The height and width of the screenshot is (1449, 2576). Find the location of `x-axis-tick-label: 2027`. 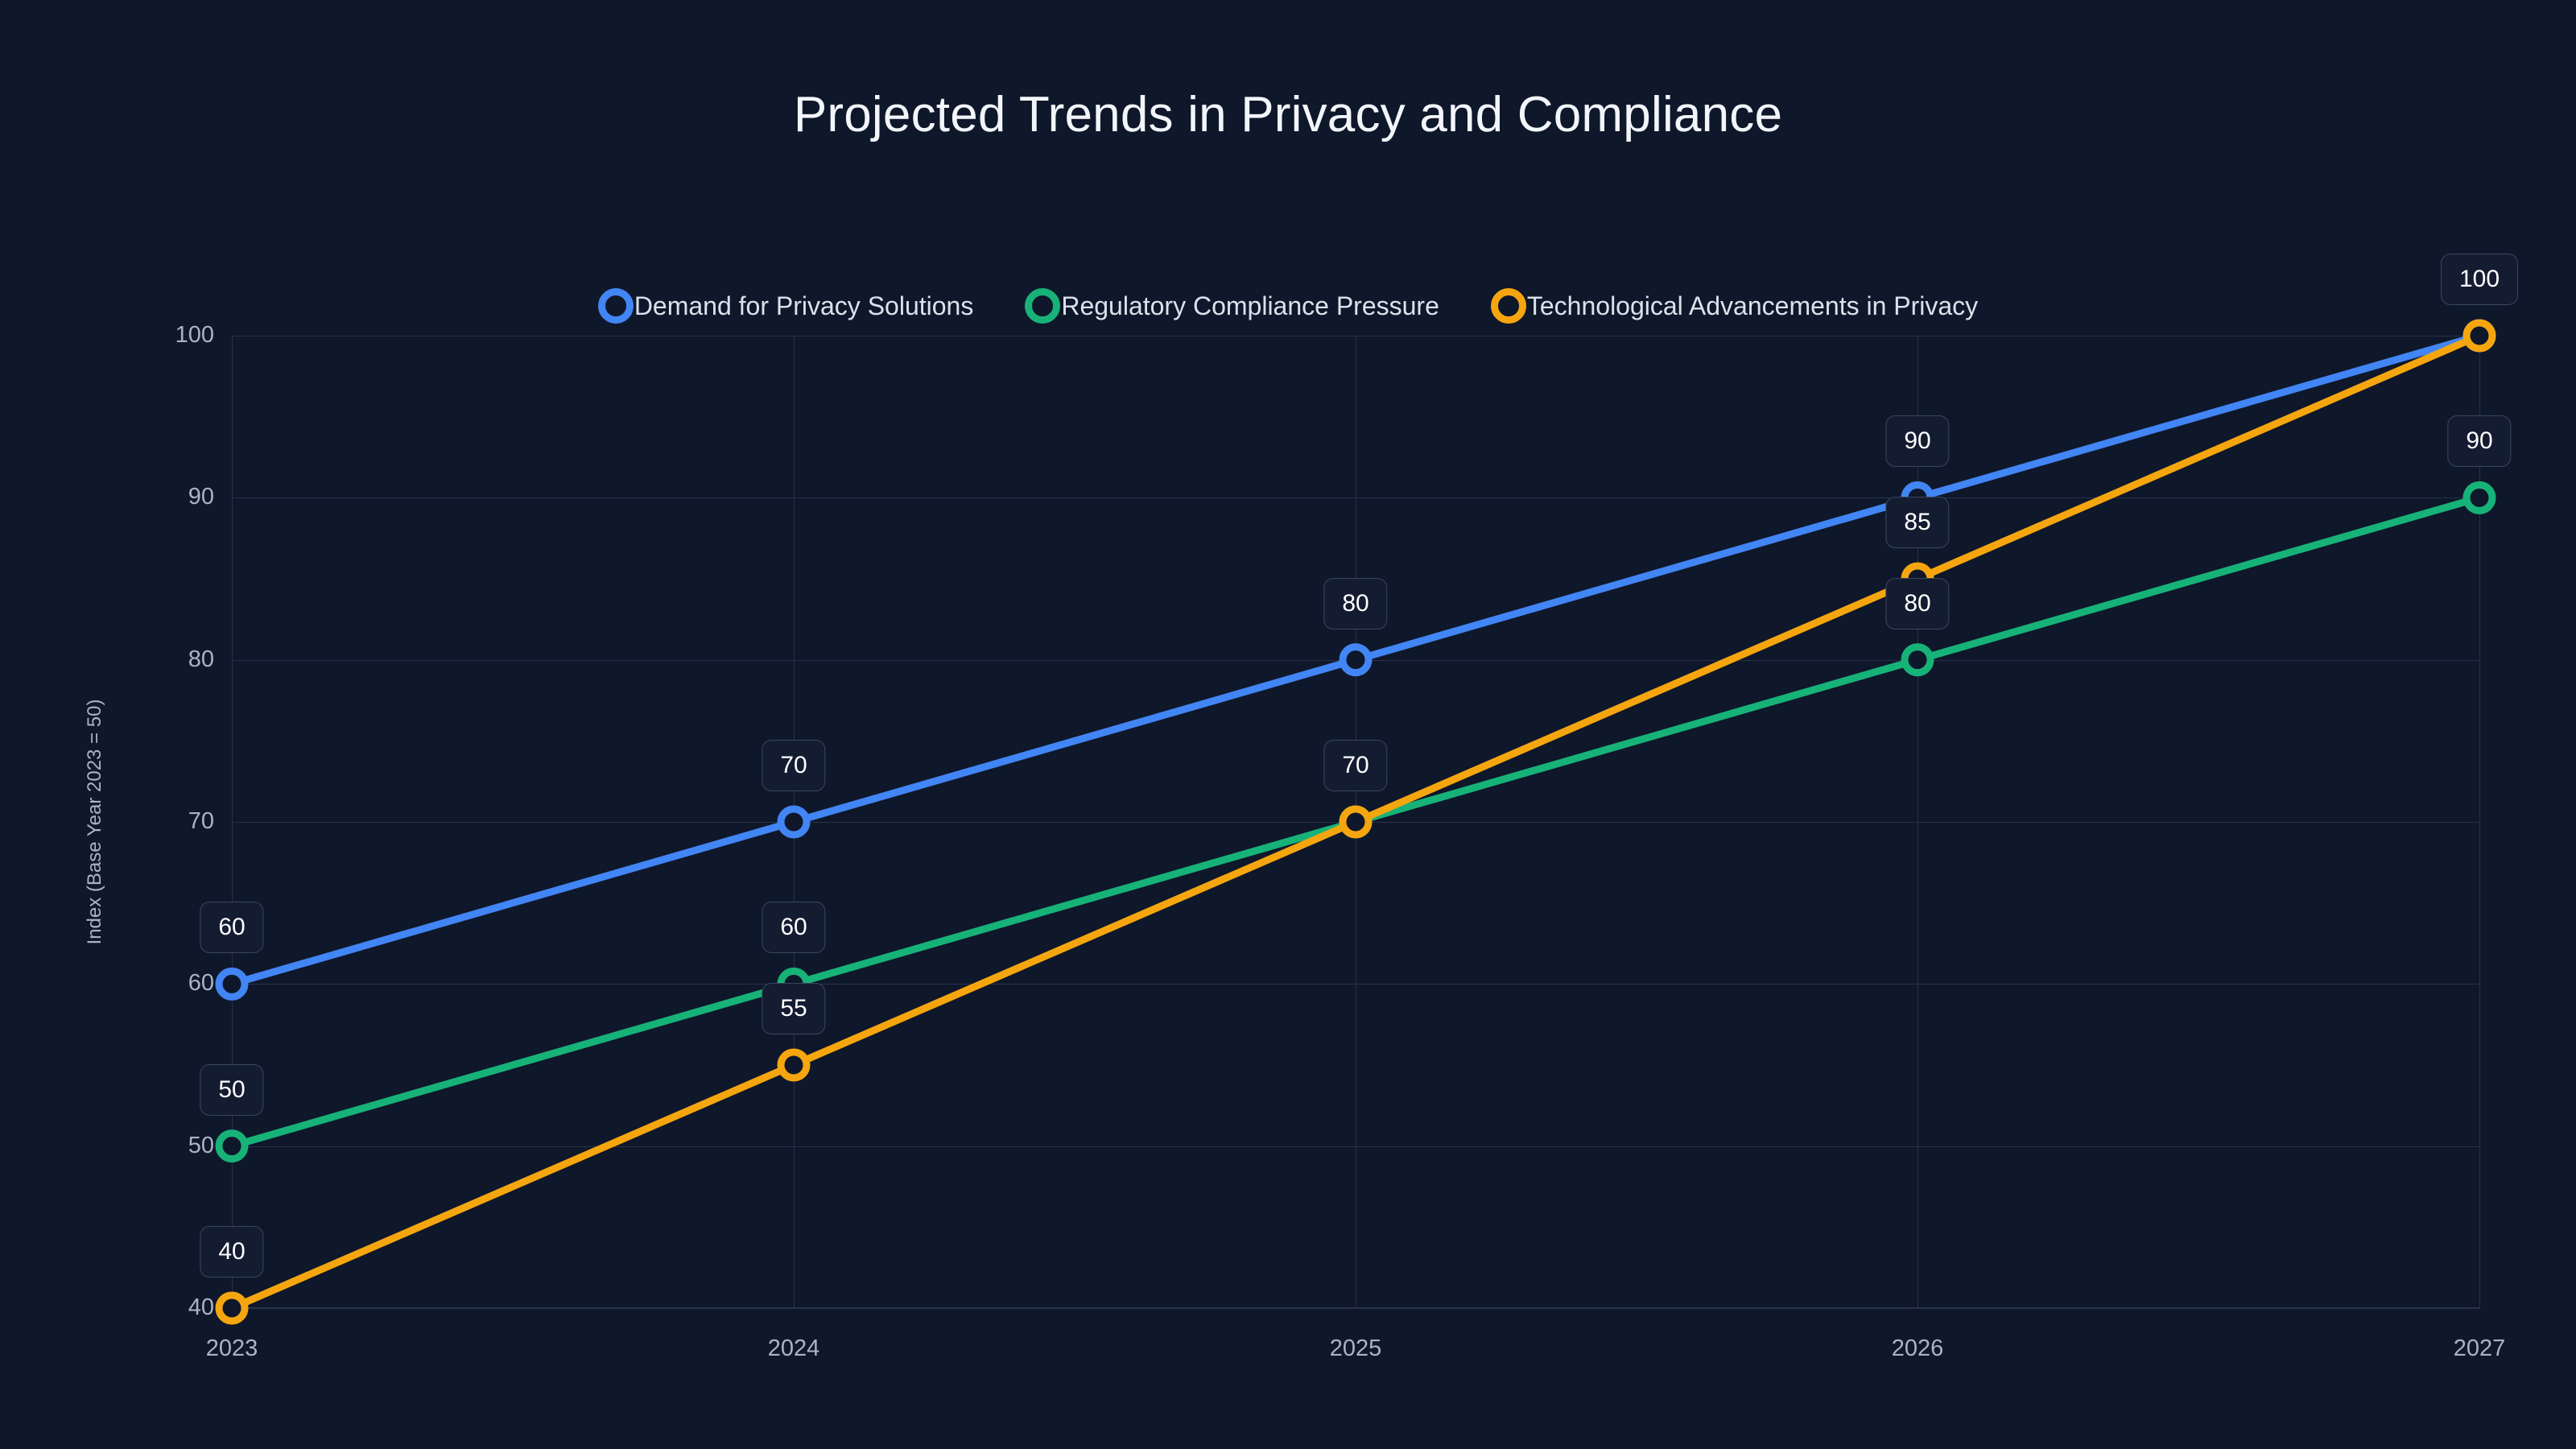

x-axis-tick-label: 2027 is located at coordinates (2479, 1348).